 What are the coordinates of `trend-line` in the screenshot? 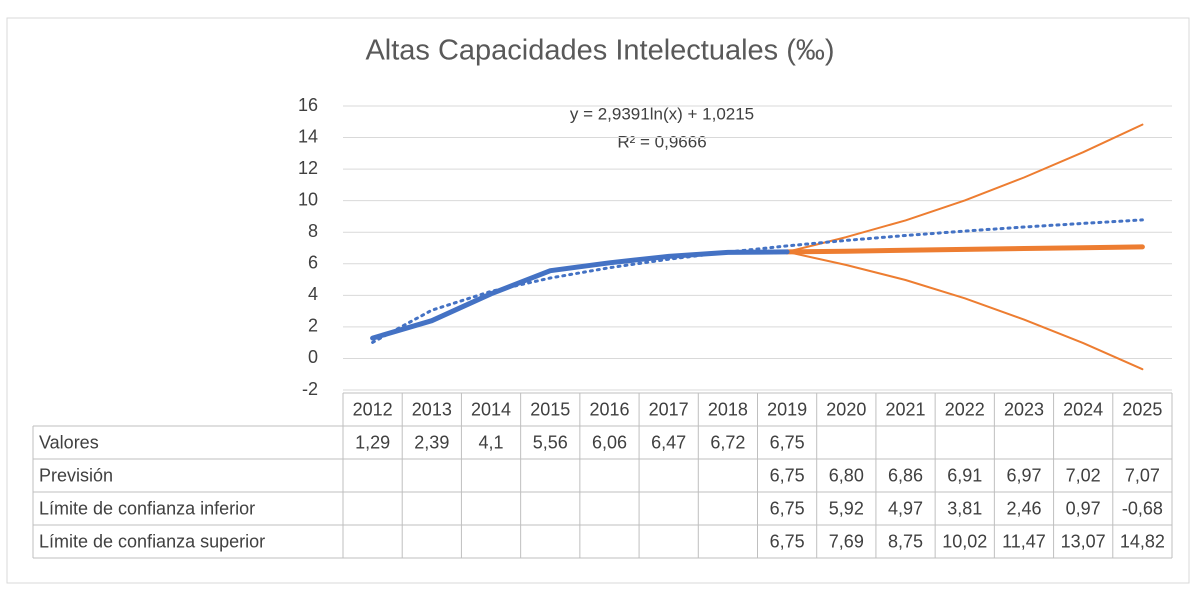 It's located at (757, 281).